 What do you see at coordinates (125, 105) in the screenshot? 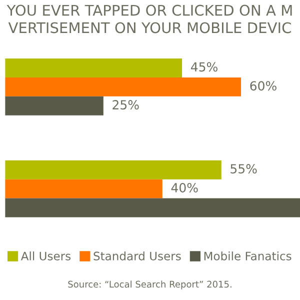
I see `data-label: 25%` at bounding box center [125, 105].